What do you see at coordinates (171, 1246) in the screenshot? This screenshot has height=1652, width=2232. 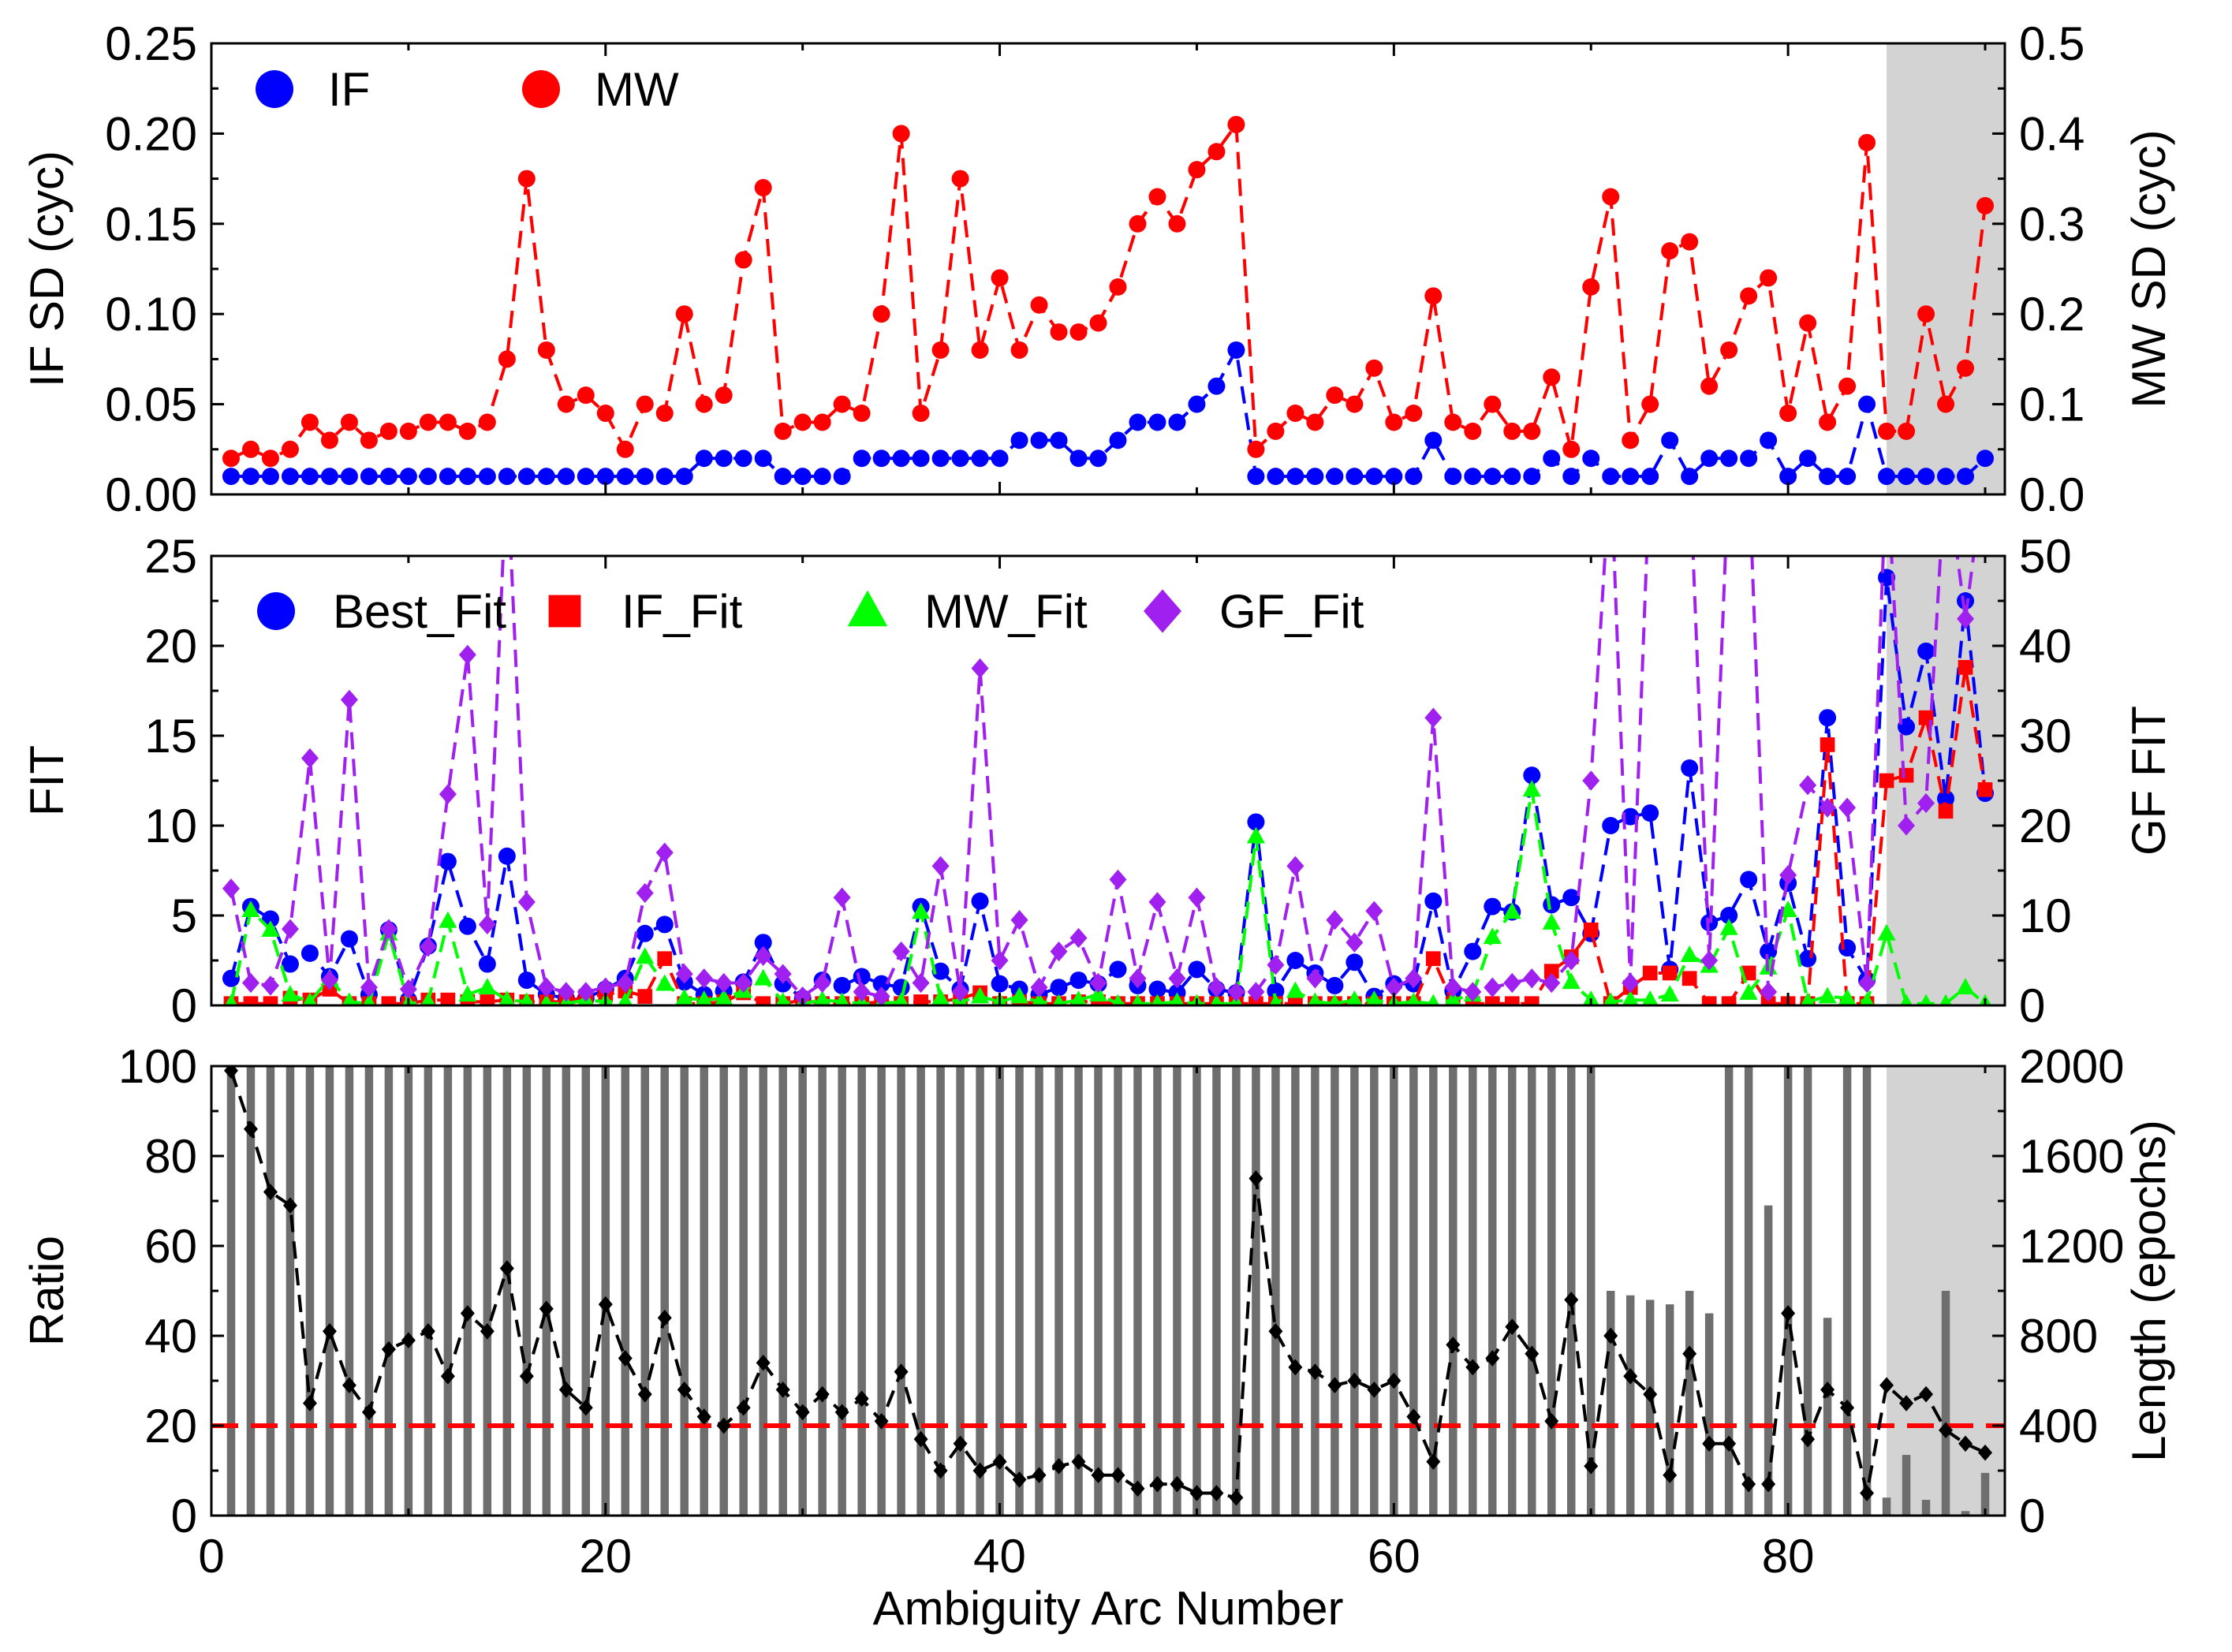 I see `y-tick-label-left: 60` at bounding box center [171, 1246].